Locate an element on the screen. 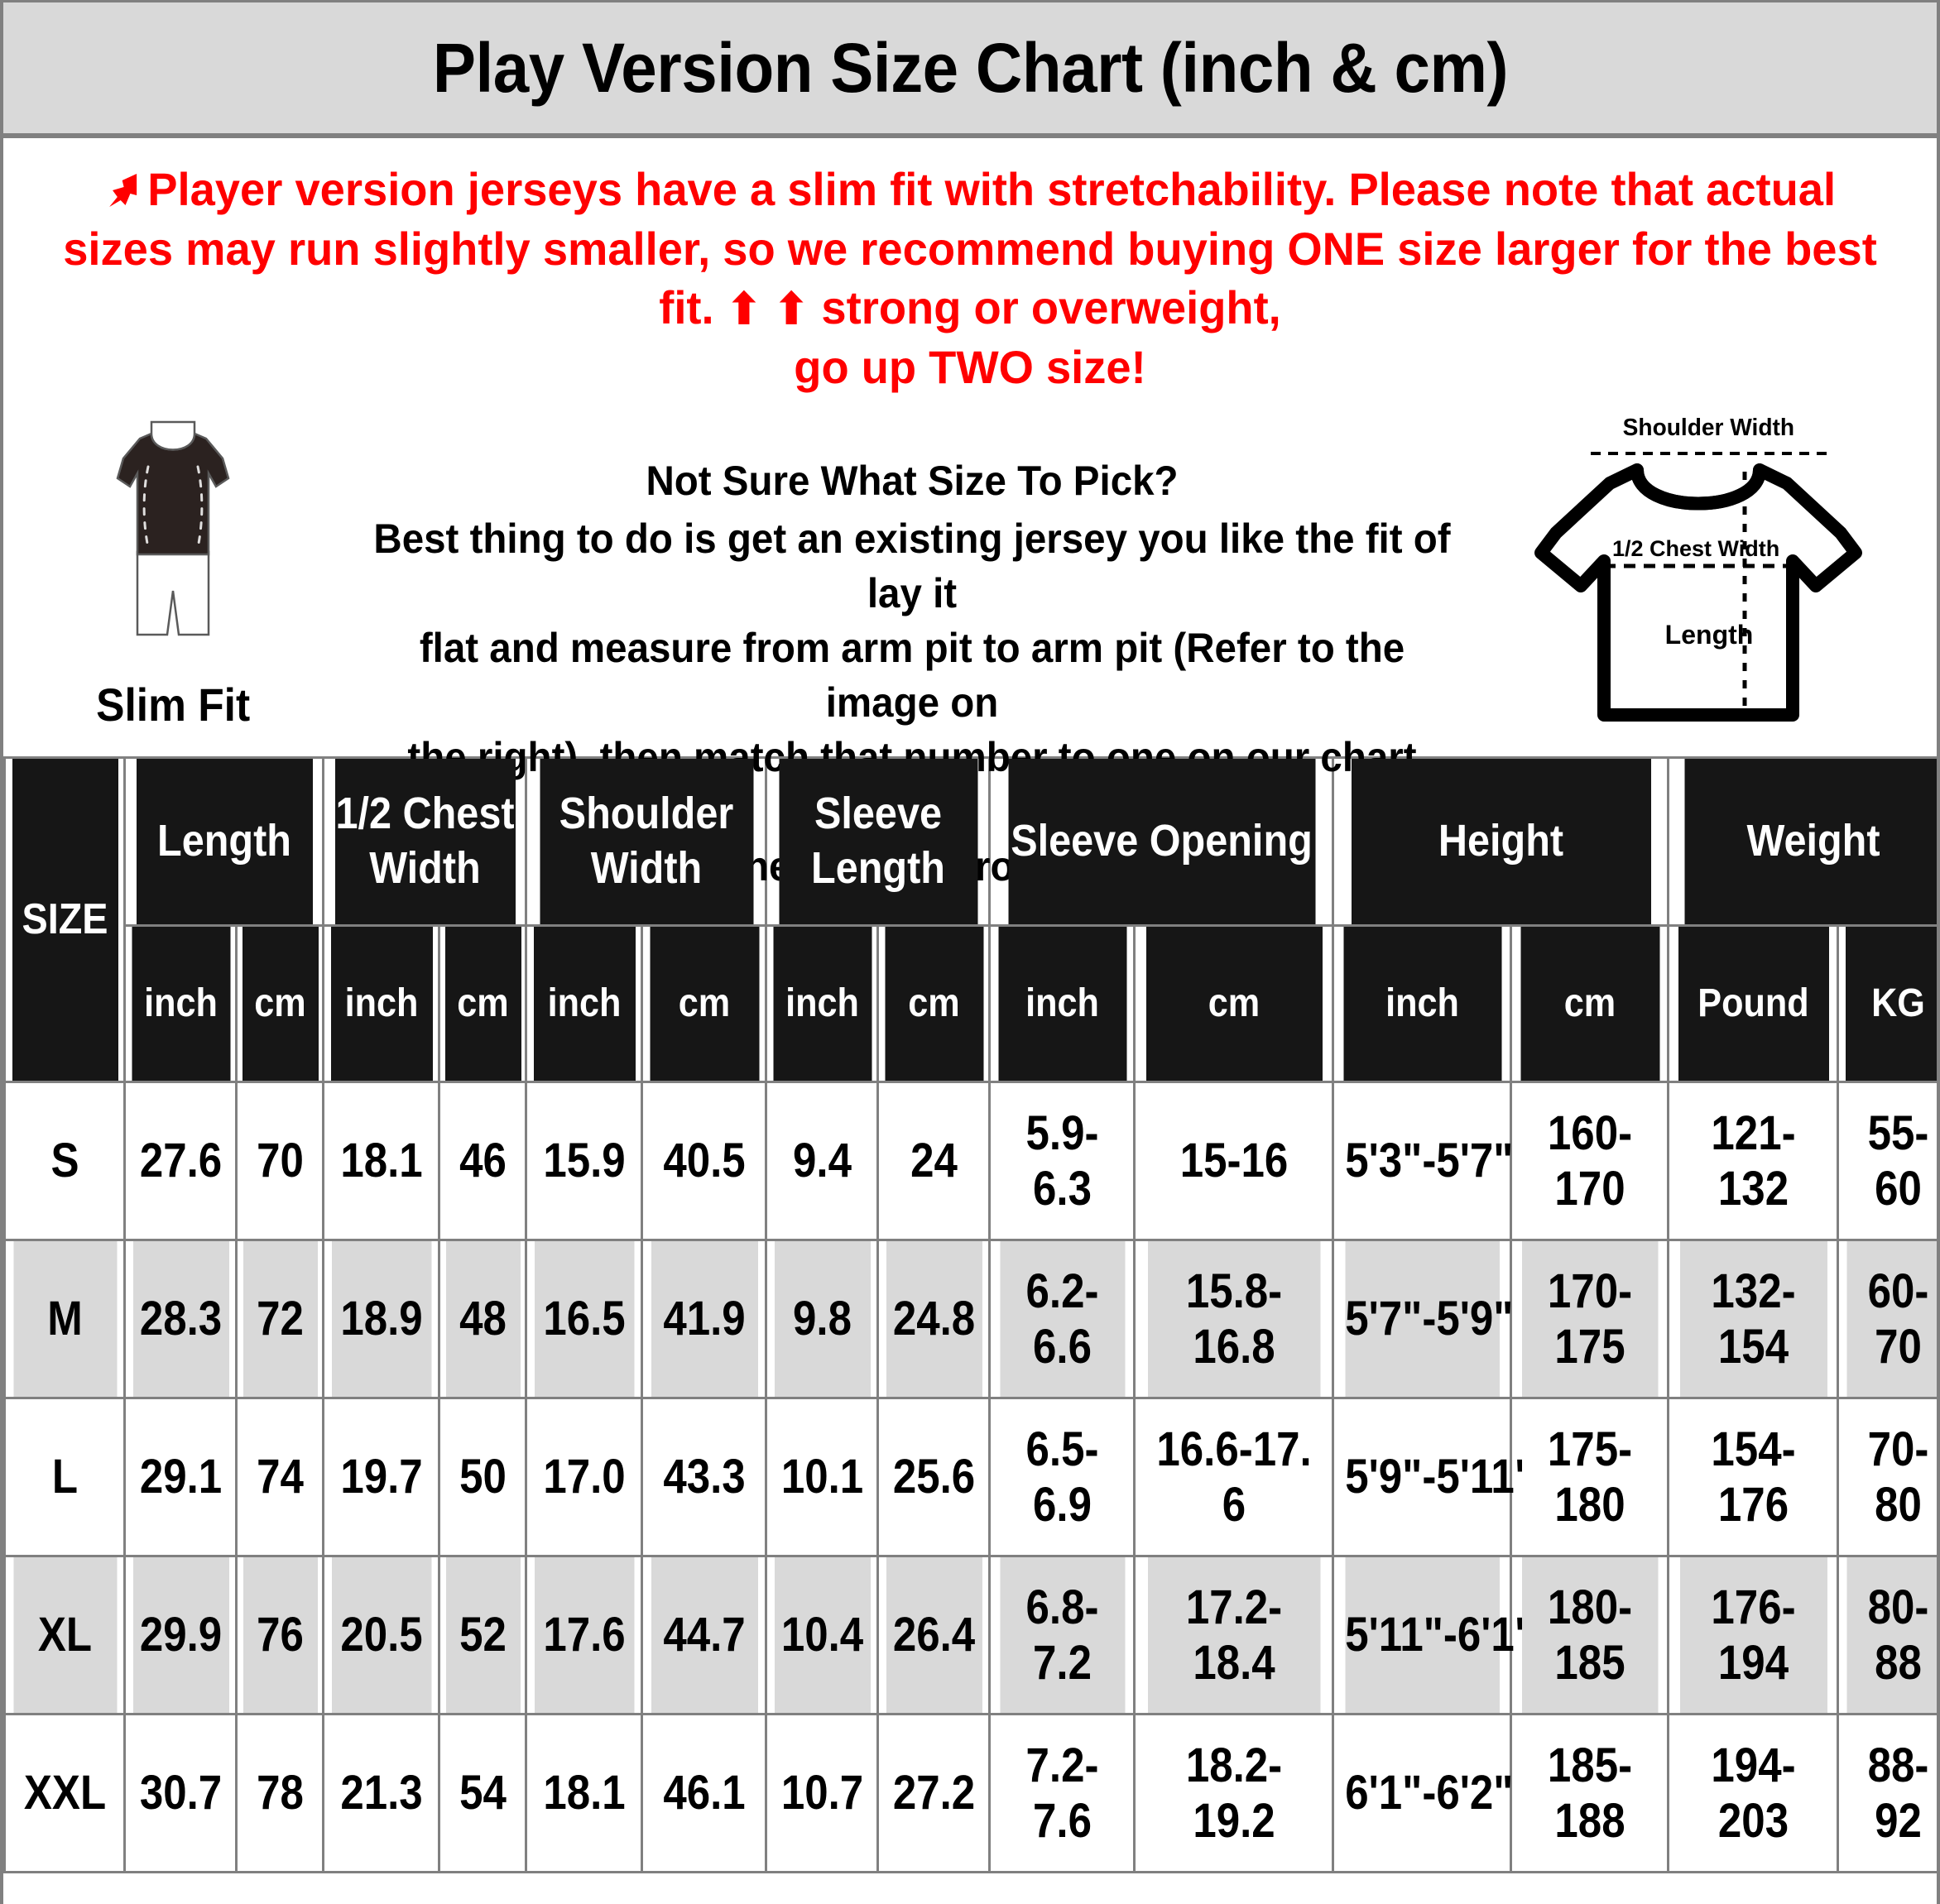  cell-value: 88-92 is located at coordinates (1890, 1792).